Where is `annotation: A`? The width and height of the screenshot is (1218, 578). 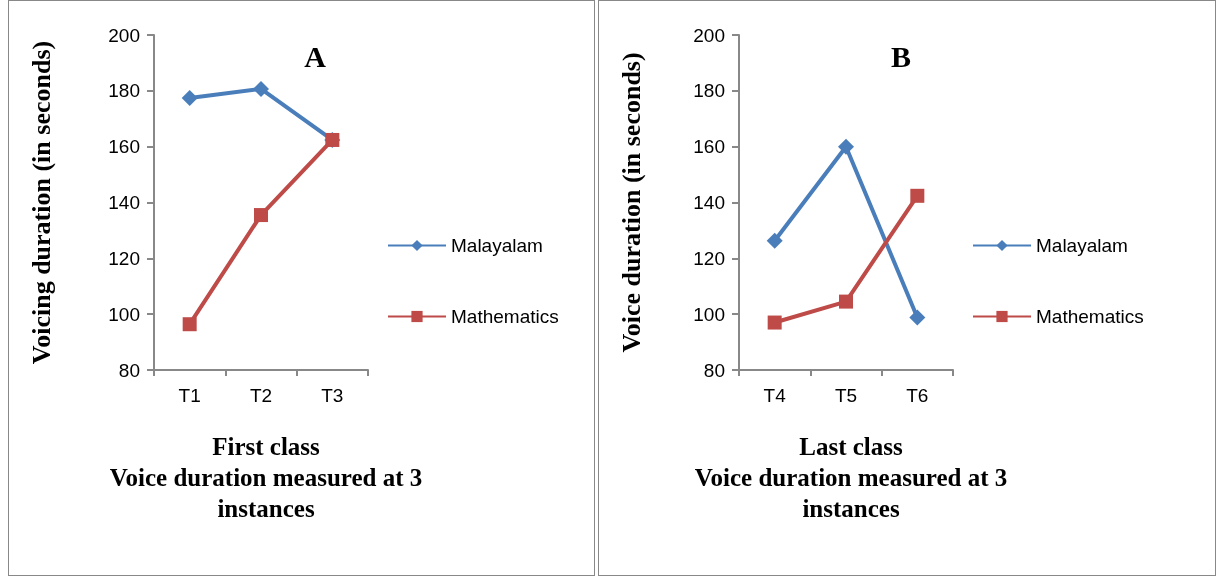 annotation: A is located at coordinates (315, 56).